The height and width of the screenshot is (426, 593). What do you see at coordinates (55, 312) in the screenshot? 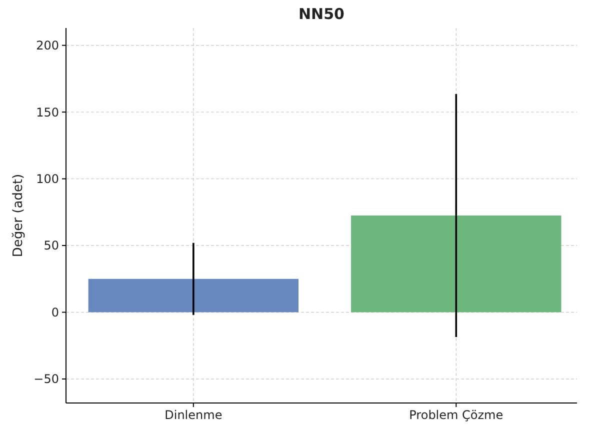
I see `y-tick-label: 0` at bounding box center [55, 312].